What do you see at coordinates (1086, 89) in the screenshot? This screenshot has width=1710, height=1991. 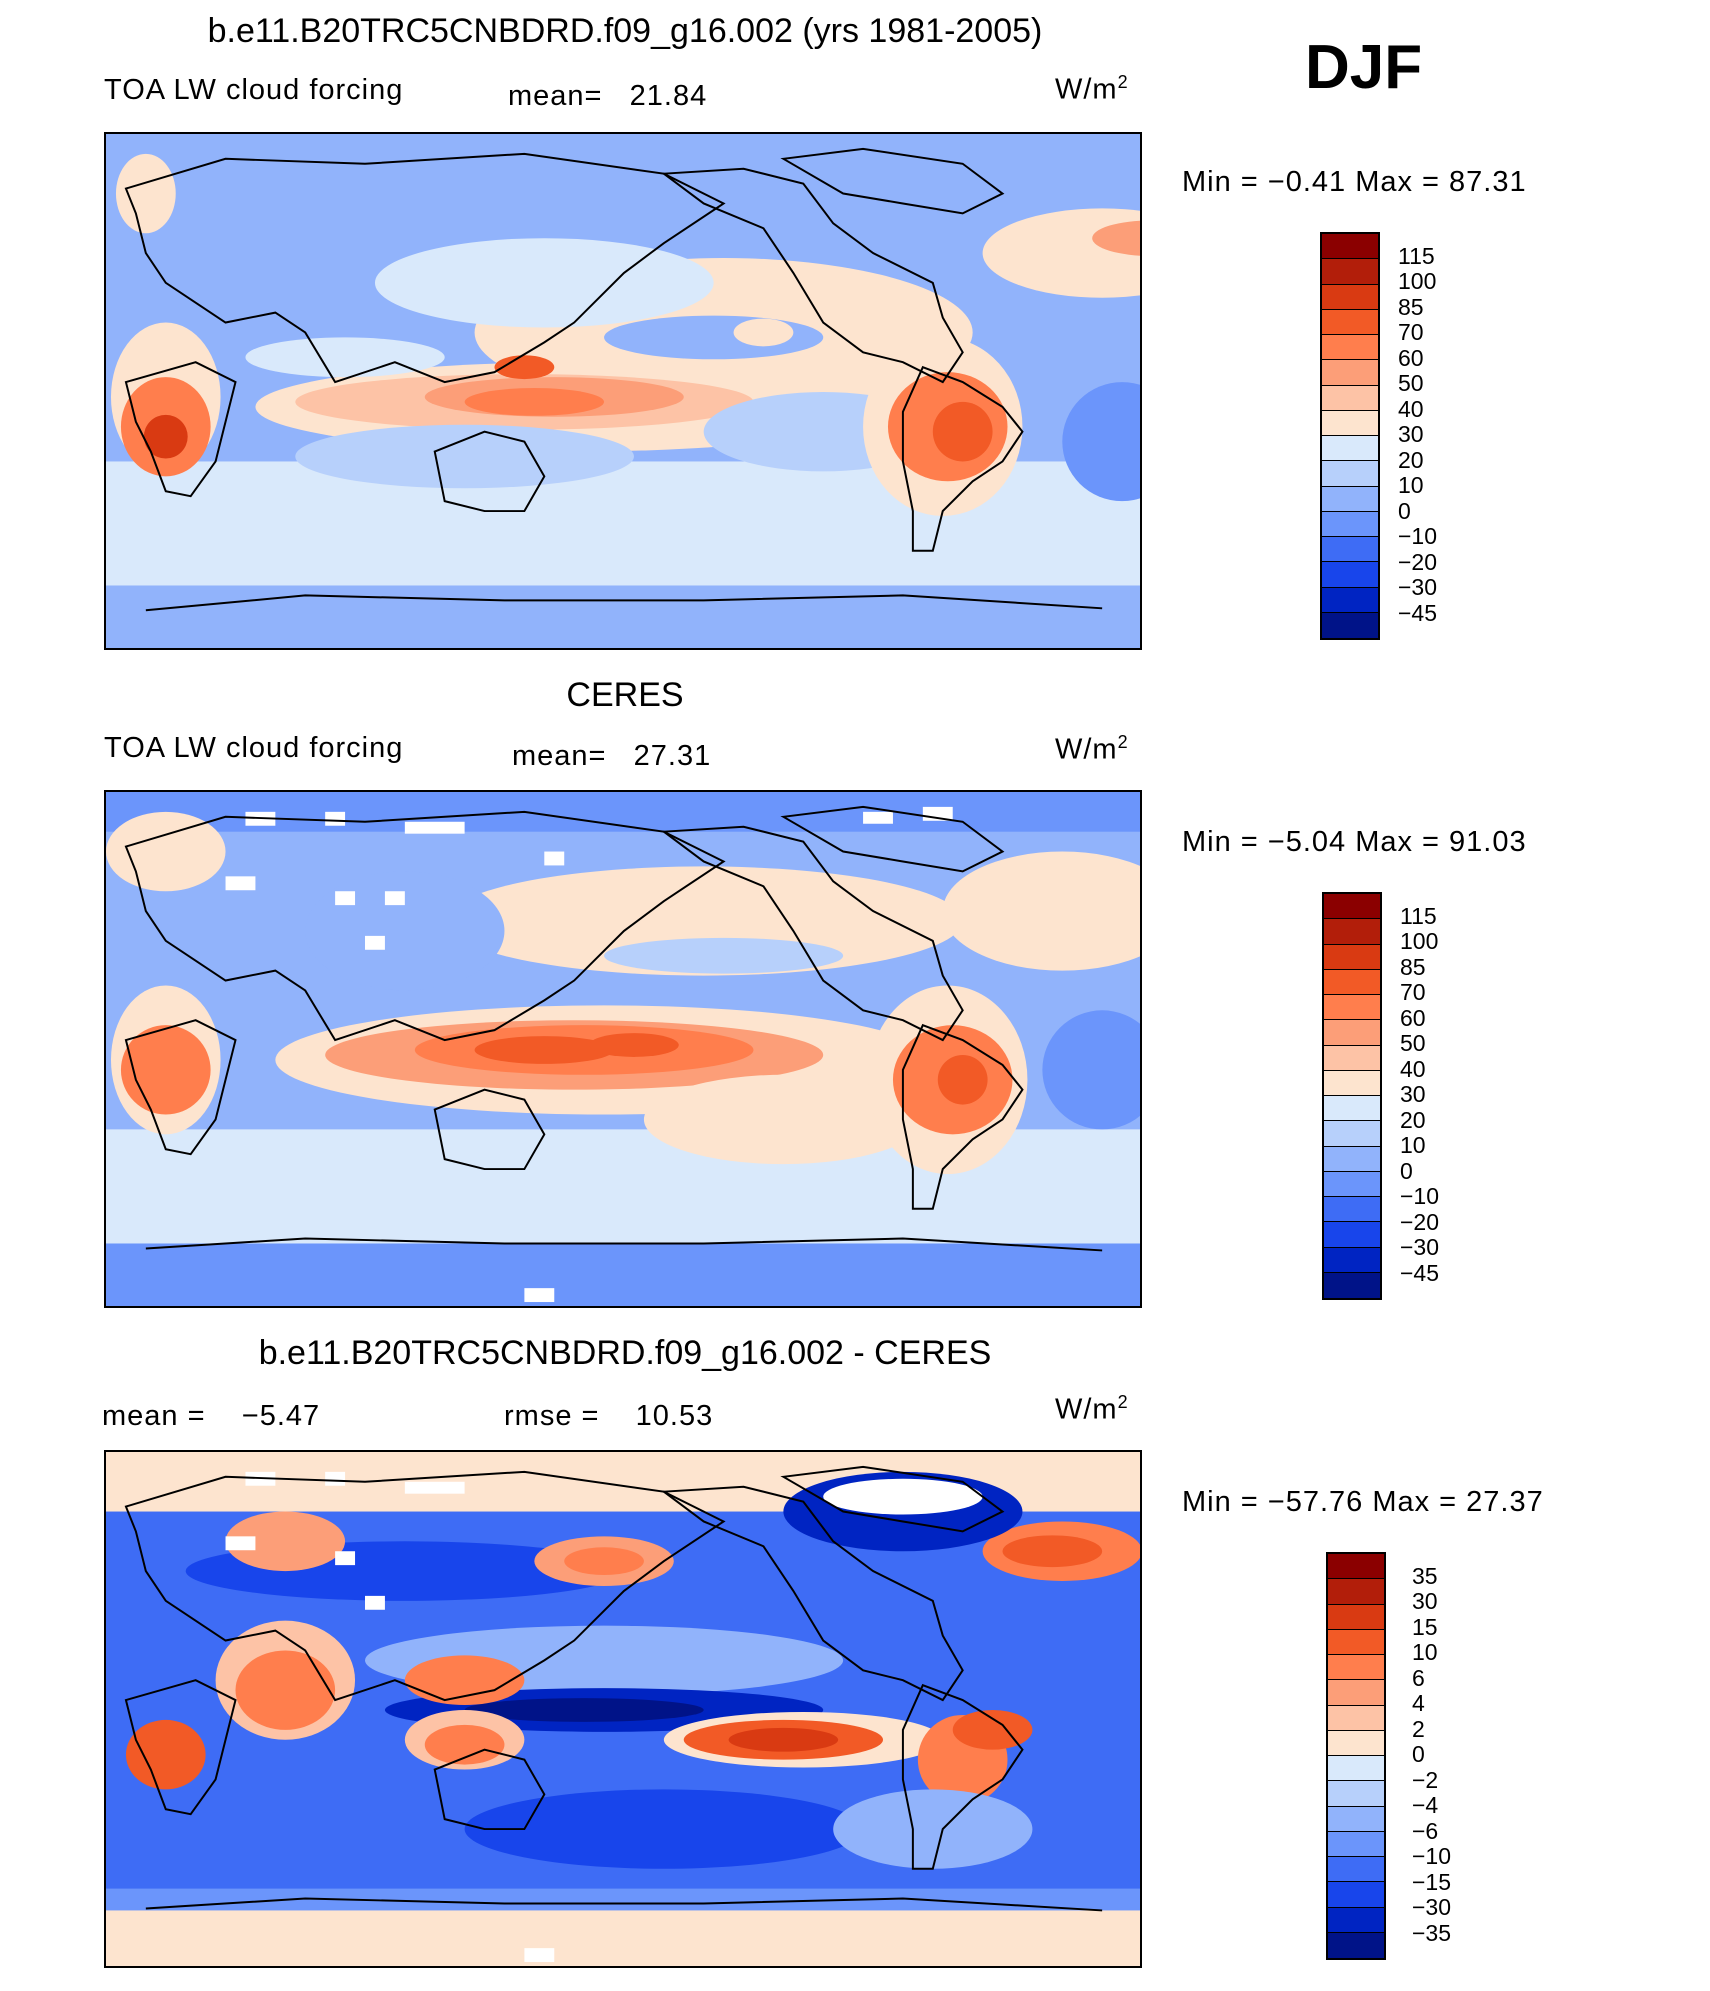 I see `panel1-units-base: W/m` at bounding box center [1086, 89].